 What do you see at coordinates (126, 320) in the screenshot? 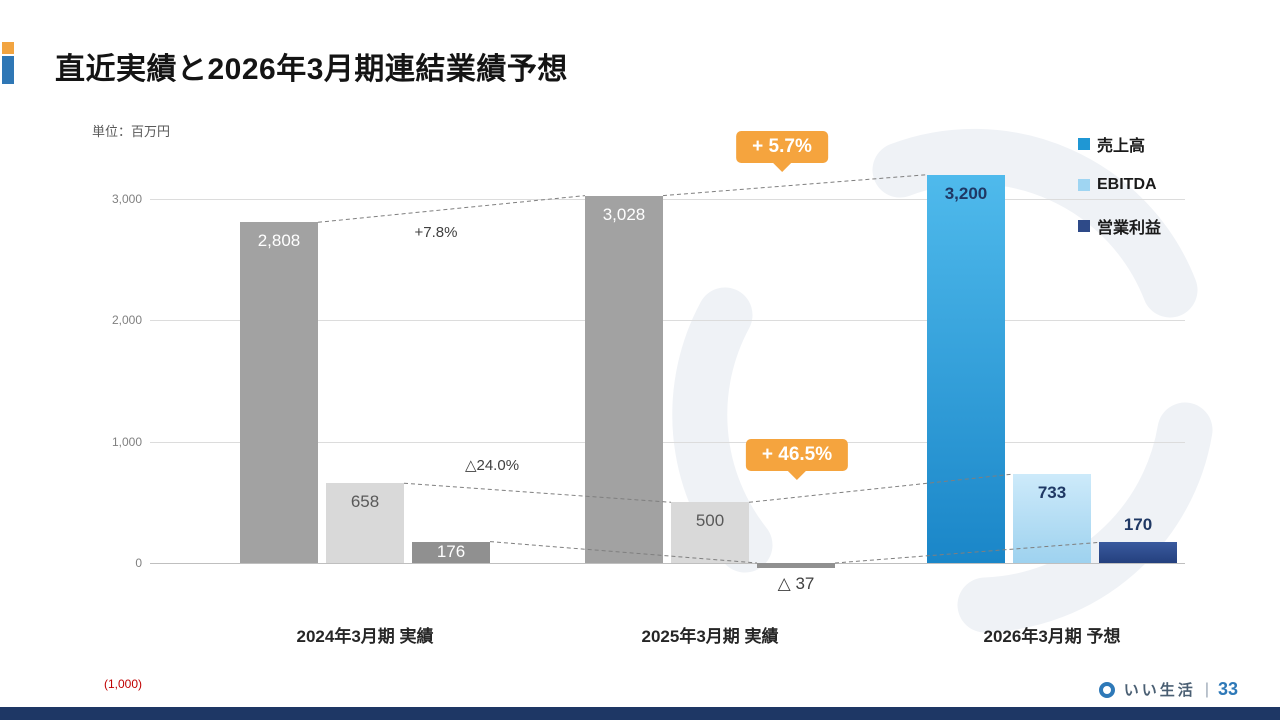
I see `y-tick-label: 2,000` at bounding box center [126, 320].